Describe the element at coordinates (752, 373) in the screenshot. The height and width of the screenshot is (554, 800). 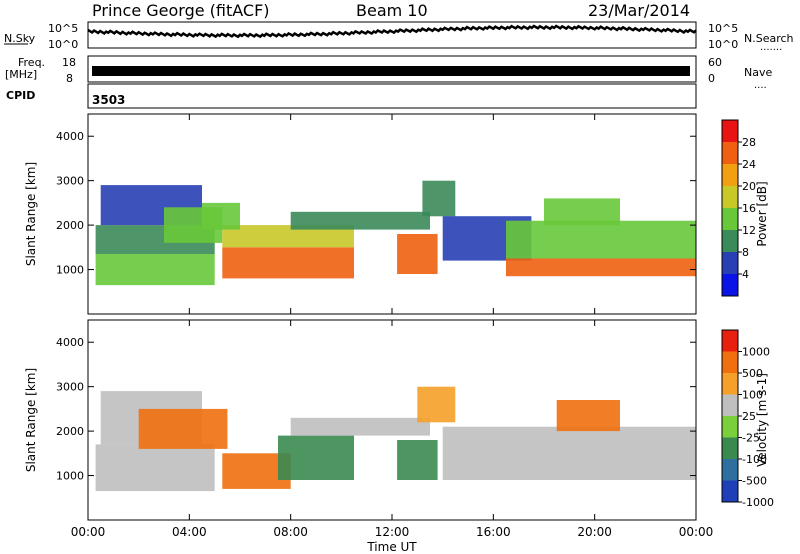
I see `velocity-colorbar-label-item: 500` at that location.